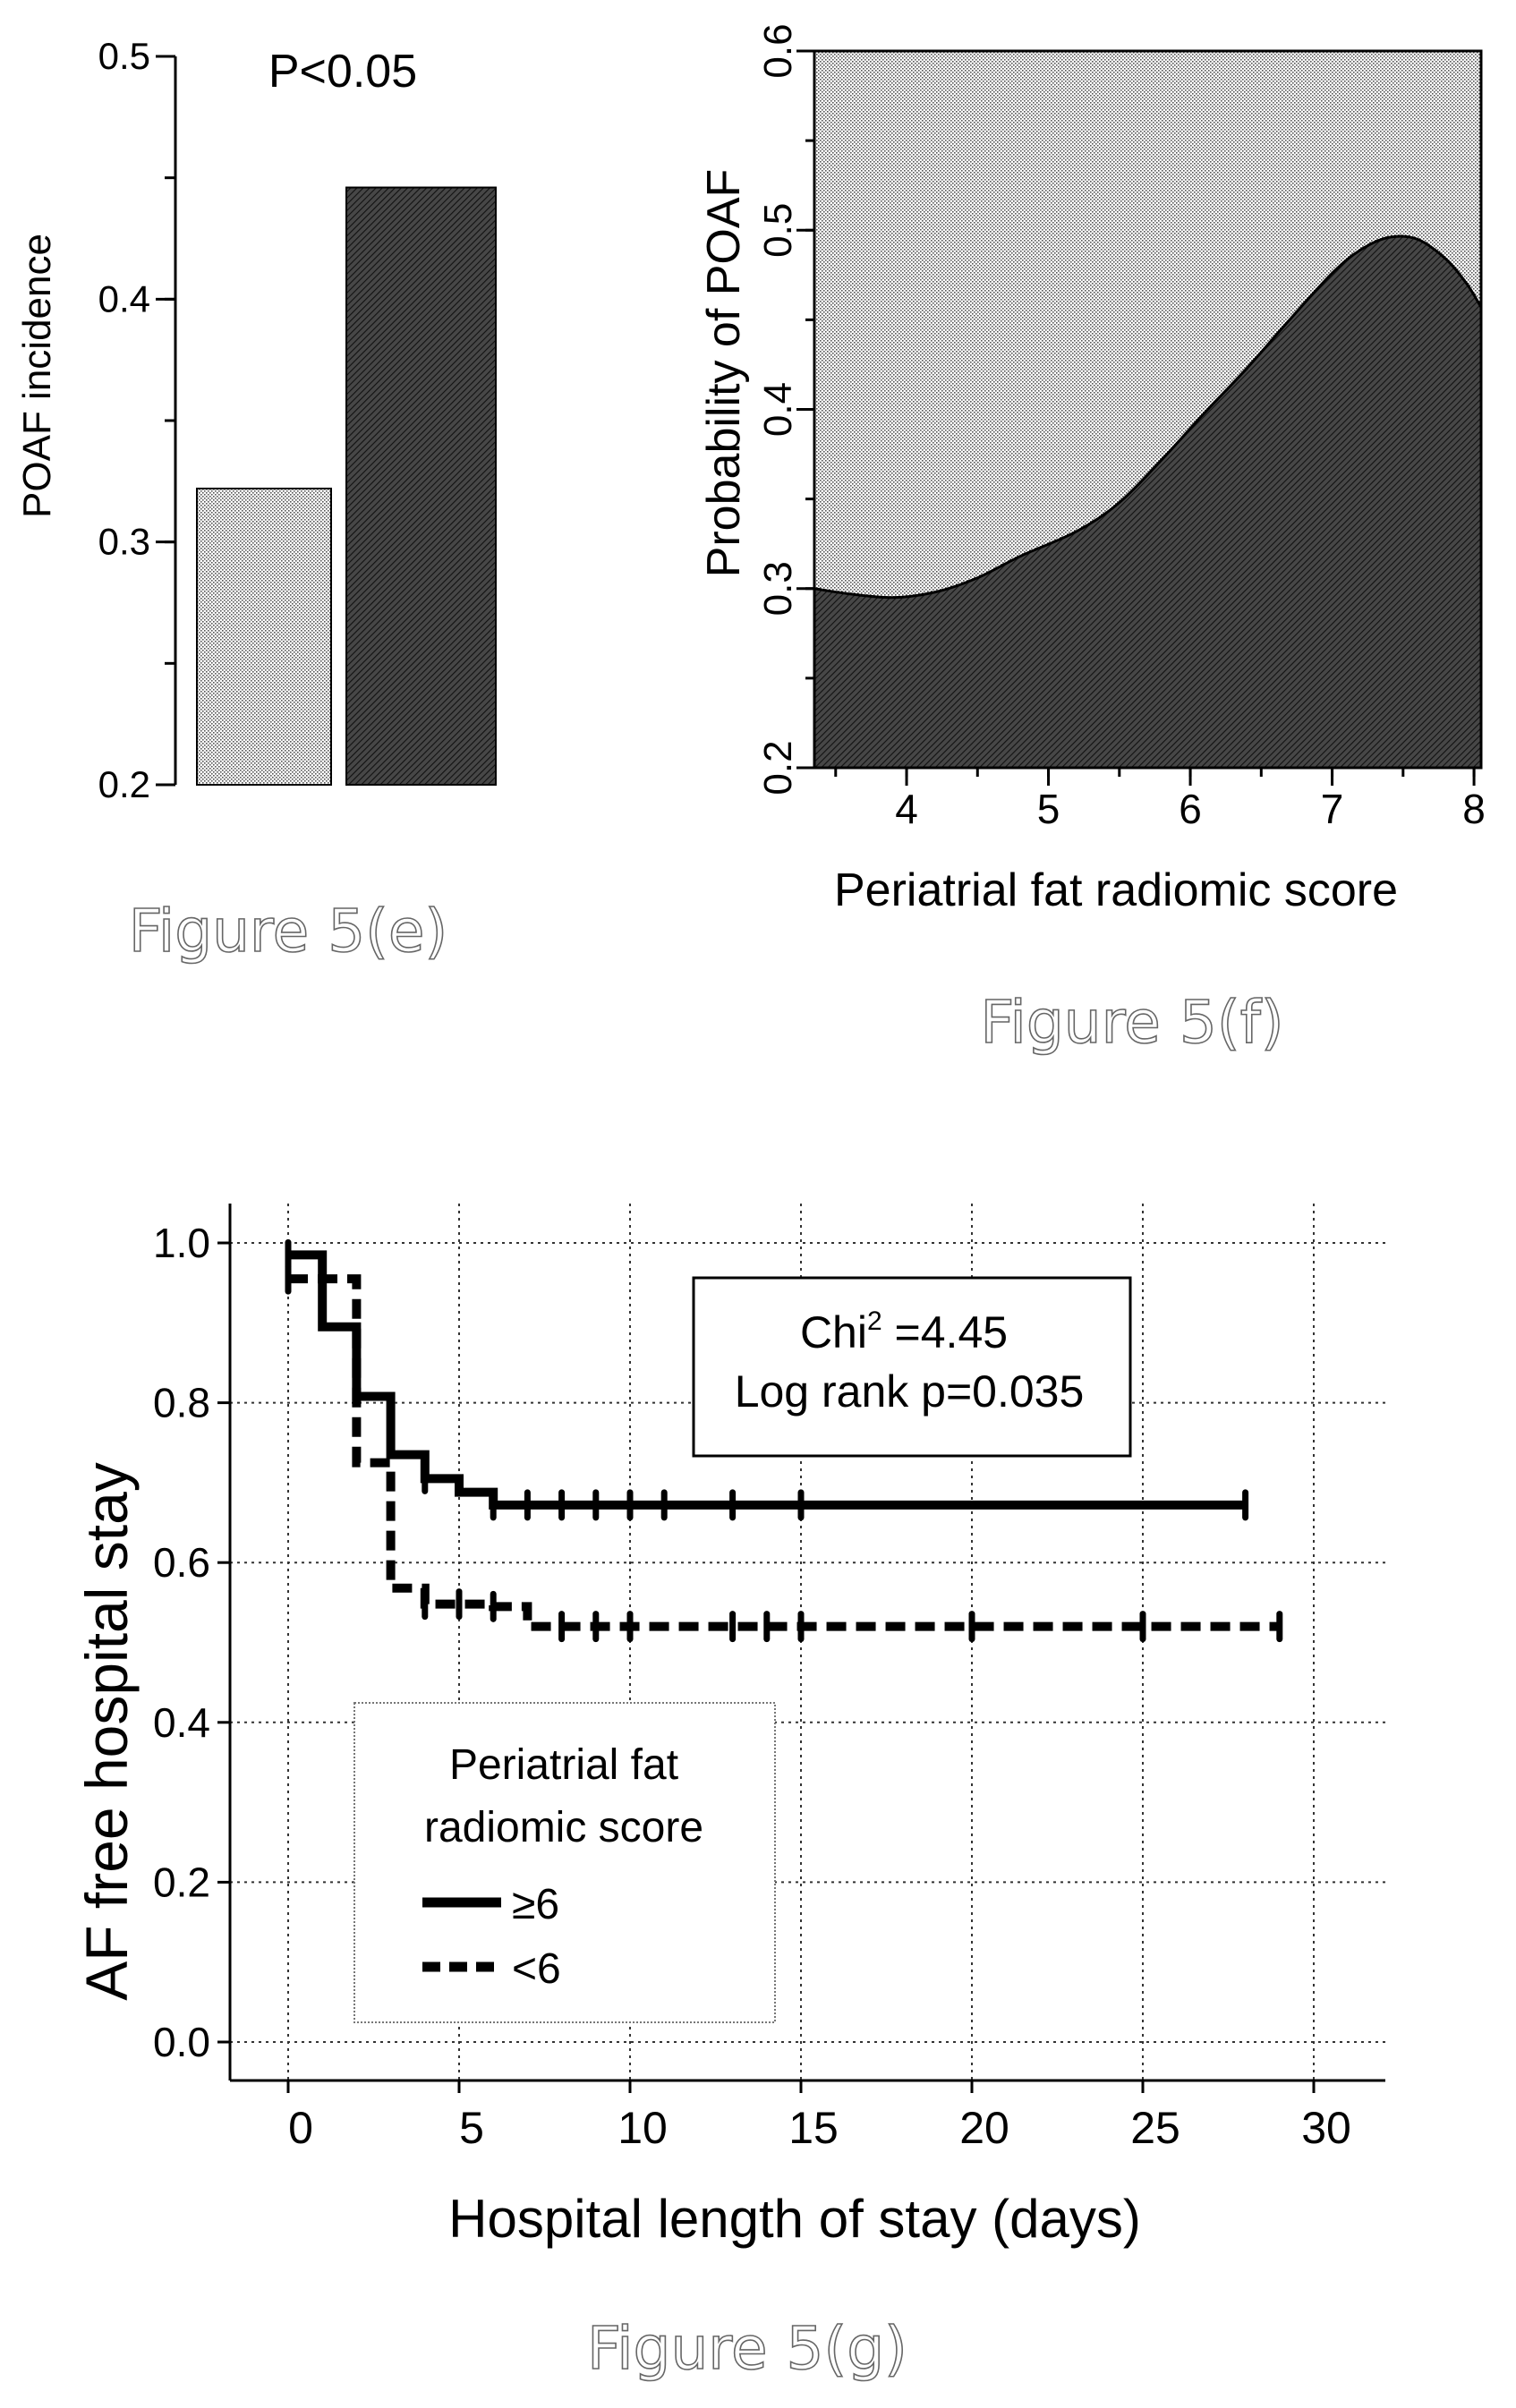 This screenshot has height=2408, width=1516. I want to click on g-legend-title-line2: radiomic score, so click(563, 1827).